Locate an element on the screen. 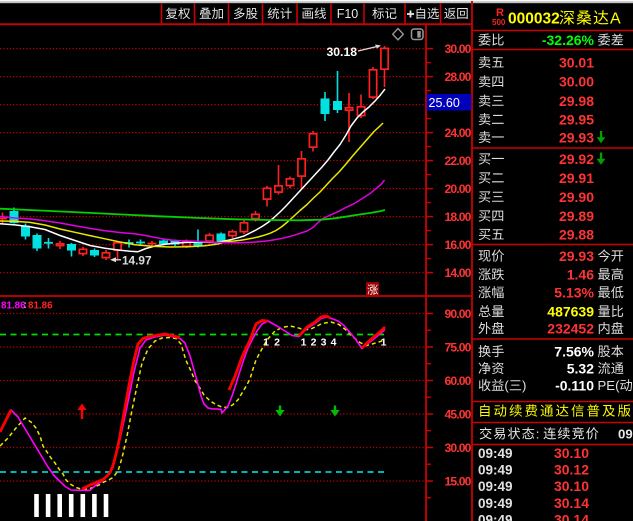 The height and width of the screenshot is (521, 633). svg-text: 29.92 is located at coordinates (576, 159).